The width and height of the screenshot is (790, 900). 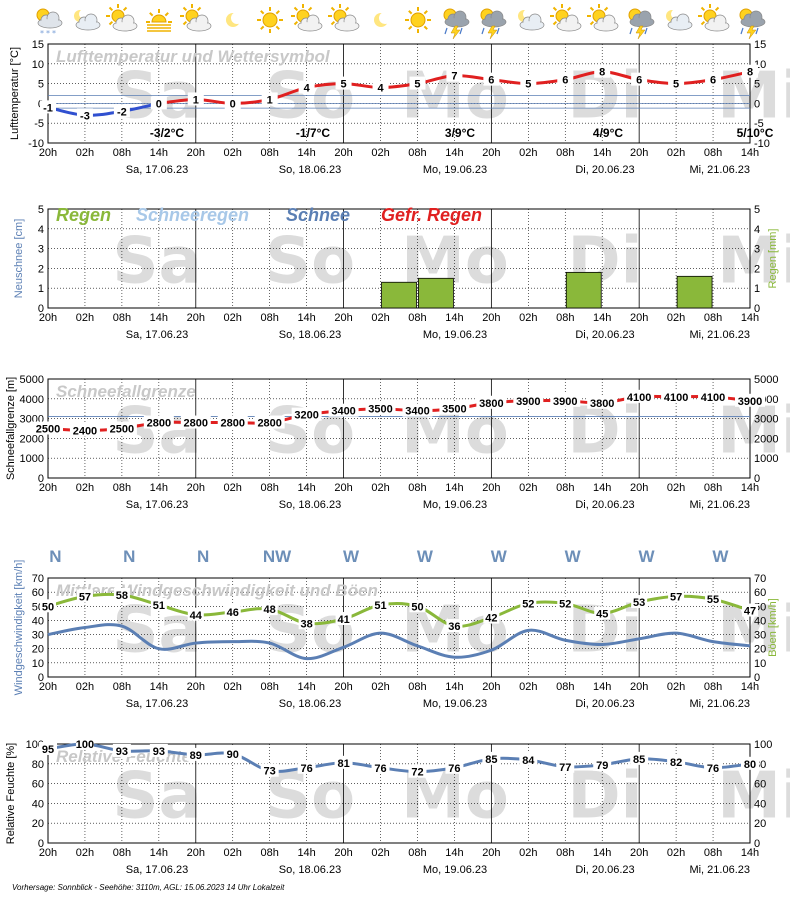 What do you see at coordinates (307, 89) in the screenshot?
I see `temperature-value: 4` at bounding box center [307, 89].